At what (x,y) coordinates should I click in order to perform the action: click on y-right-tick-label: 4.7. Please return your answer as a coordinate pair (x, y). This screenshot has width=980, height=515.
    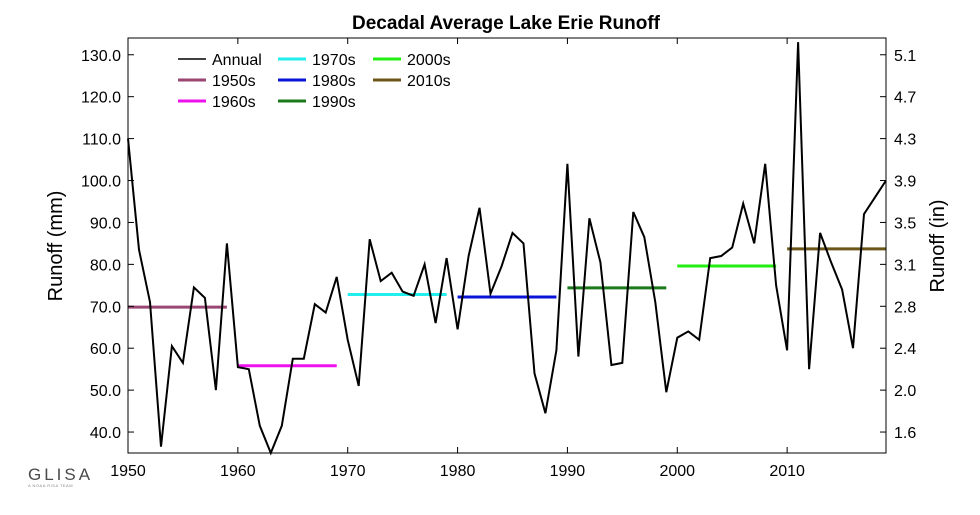
    Looking at the image, I should click on (905, 98).